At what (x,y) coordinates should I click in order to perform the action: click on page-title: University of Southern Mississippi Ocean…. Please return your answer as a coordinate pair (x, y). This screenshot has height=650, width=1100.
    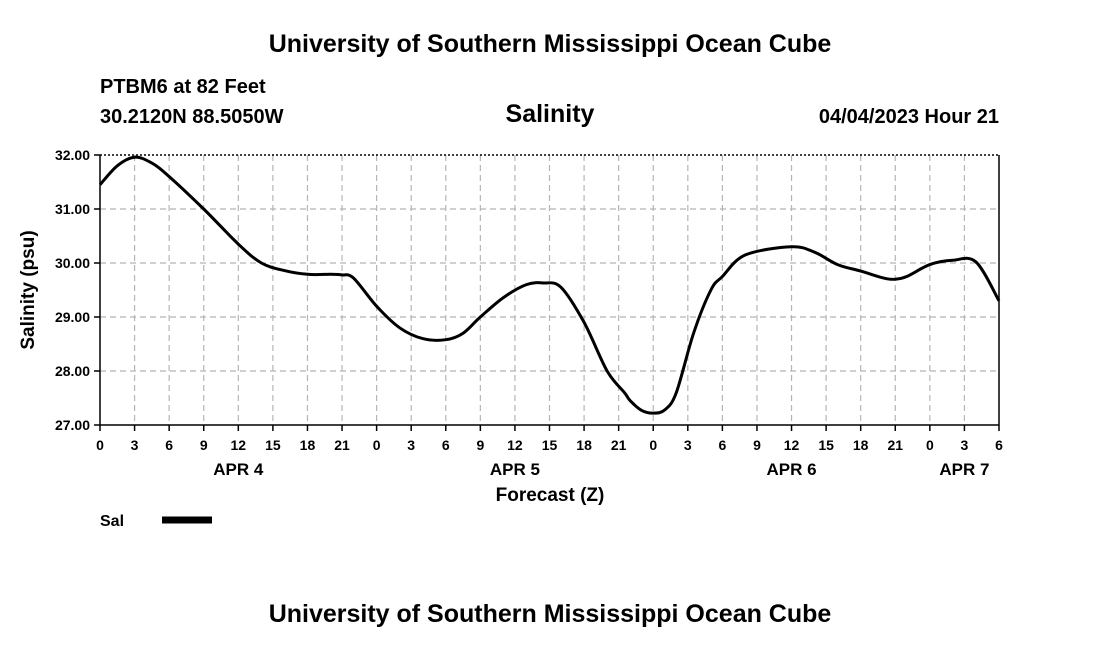
    Looking at the image, I should click on (550, 44).